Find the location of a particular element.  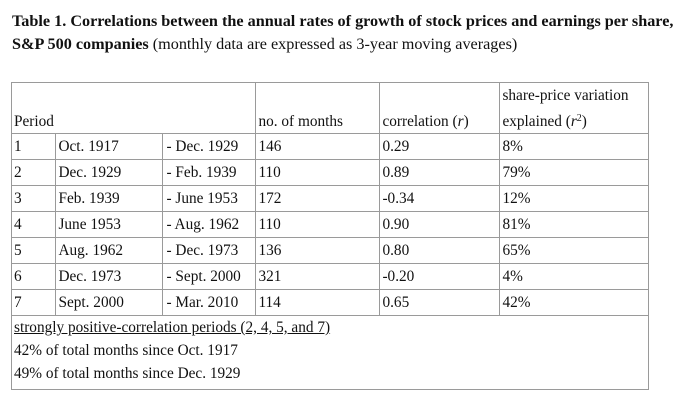

header-correlation: correlation (r) is located at coordinates (440, 108).